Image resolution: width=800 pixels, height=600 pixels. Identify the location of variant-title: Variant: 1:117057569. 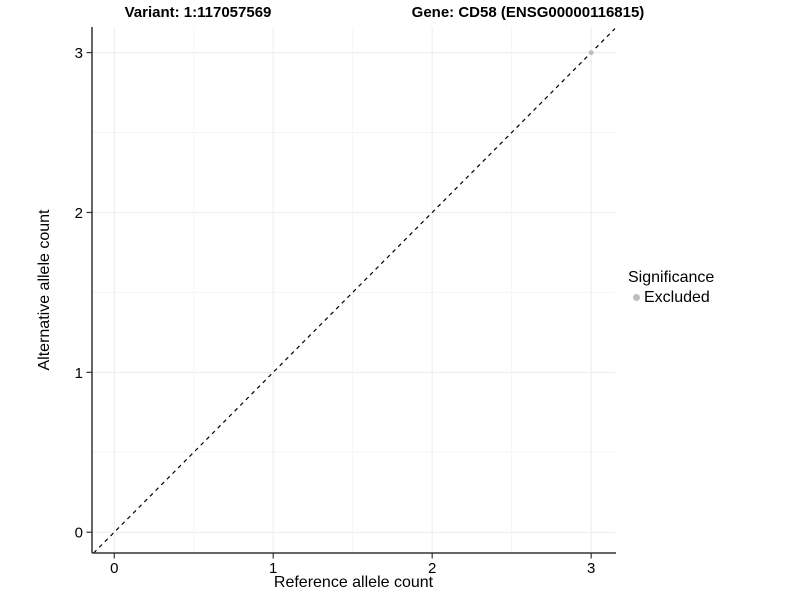
(198, 12).